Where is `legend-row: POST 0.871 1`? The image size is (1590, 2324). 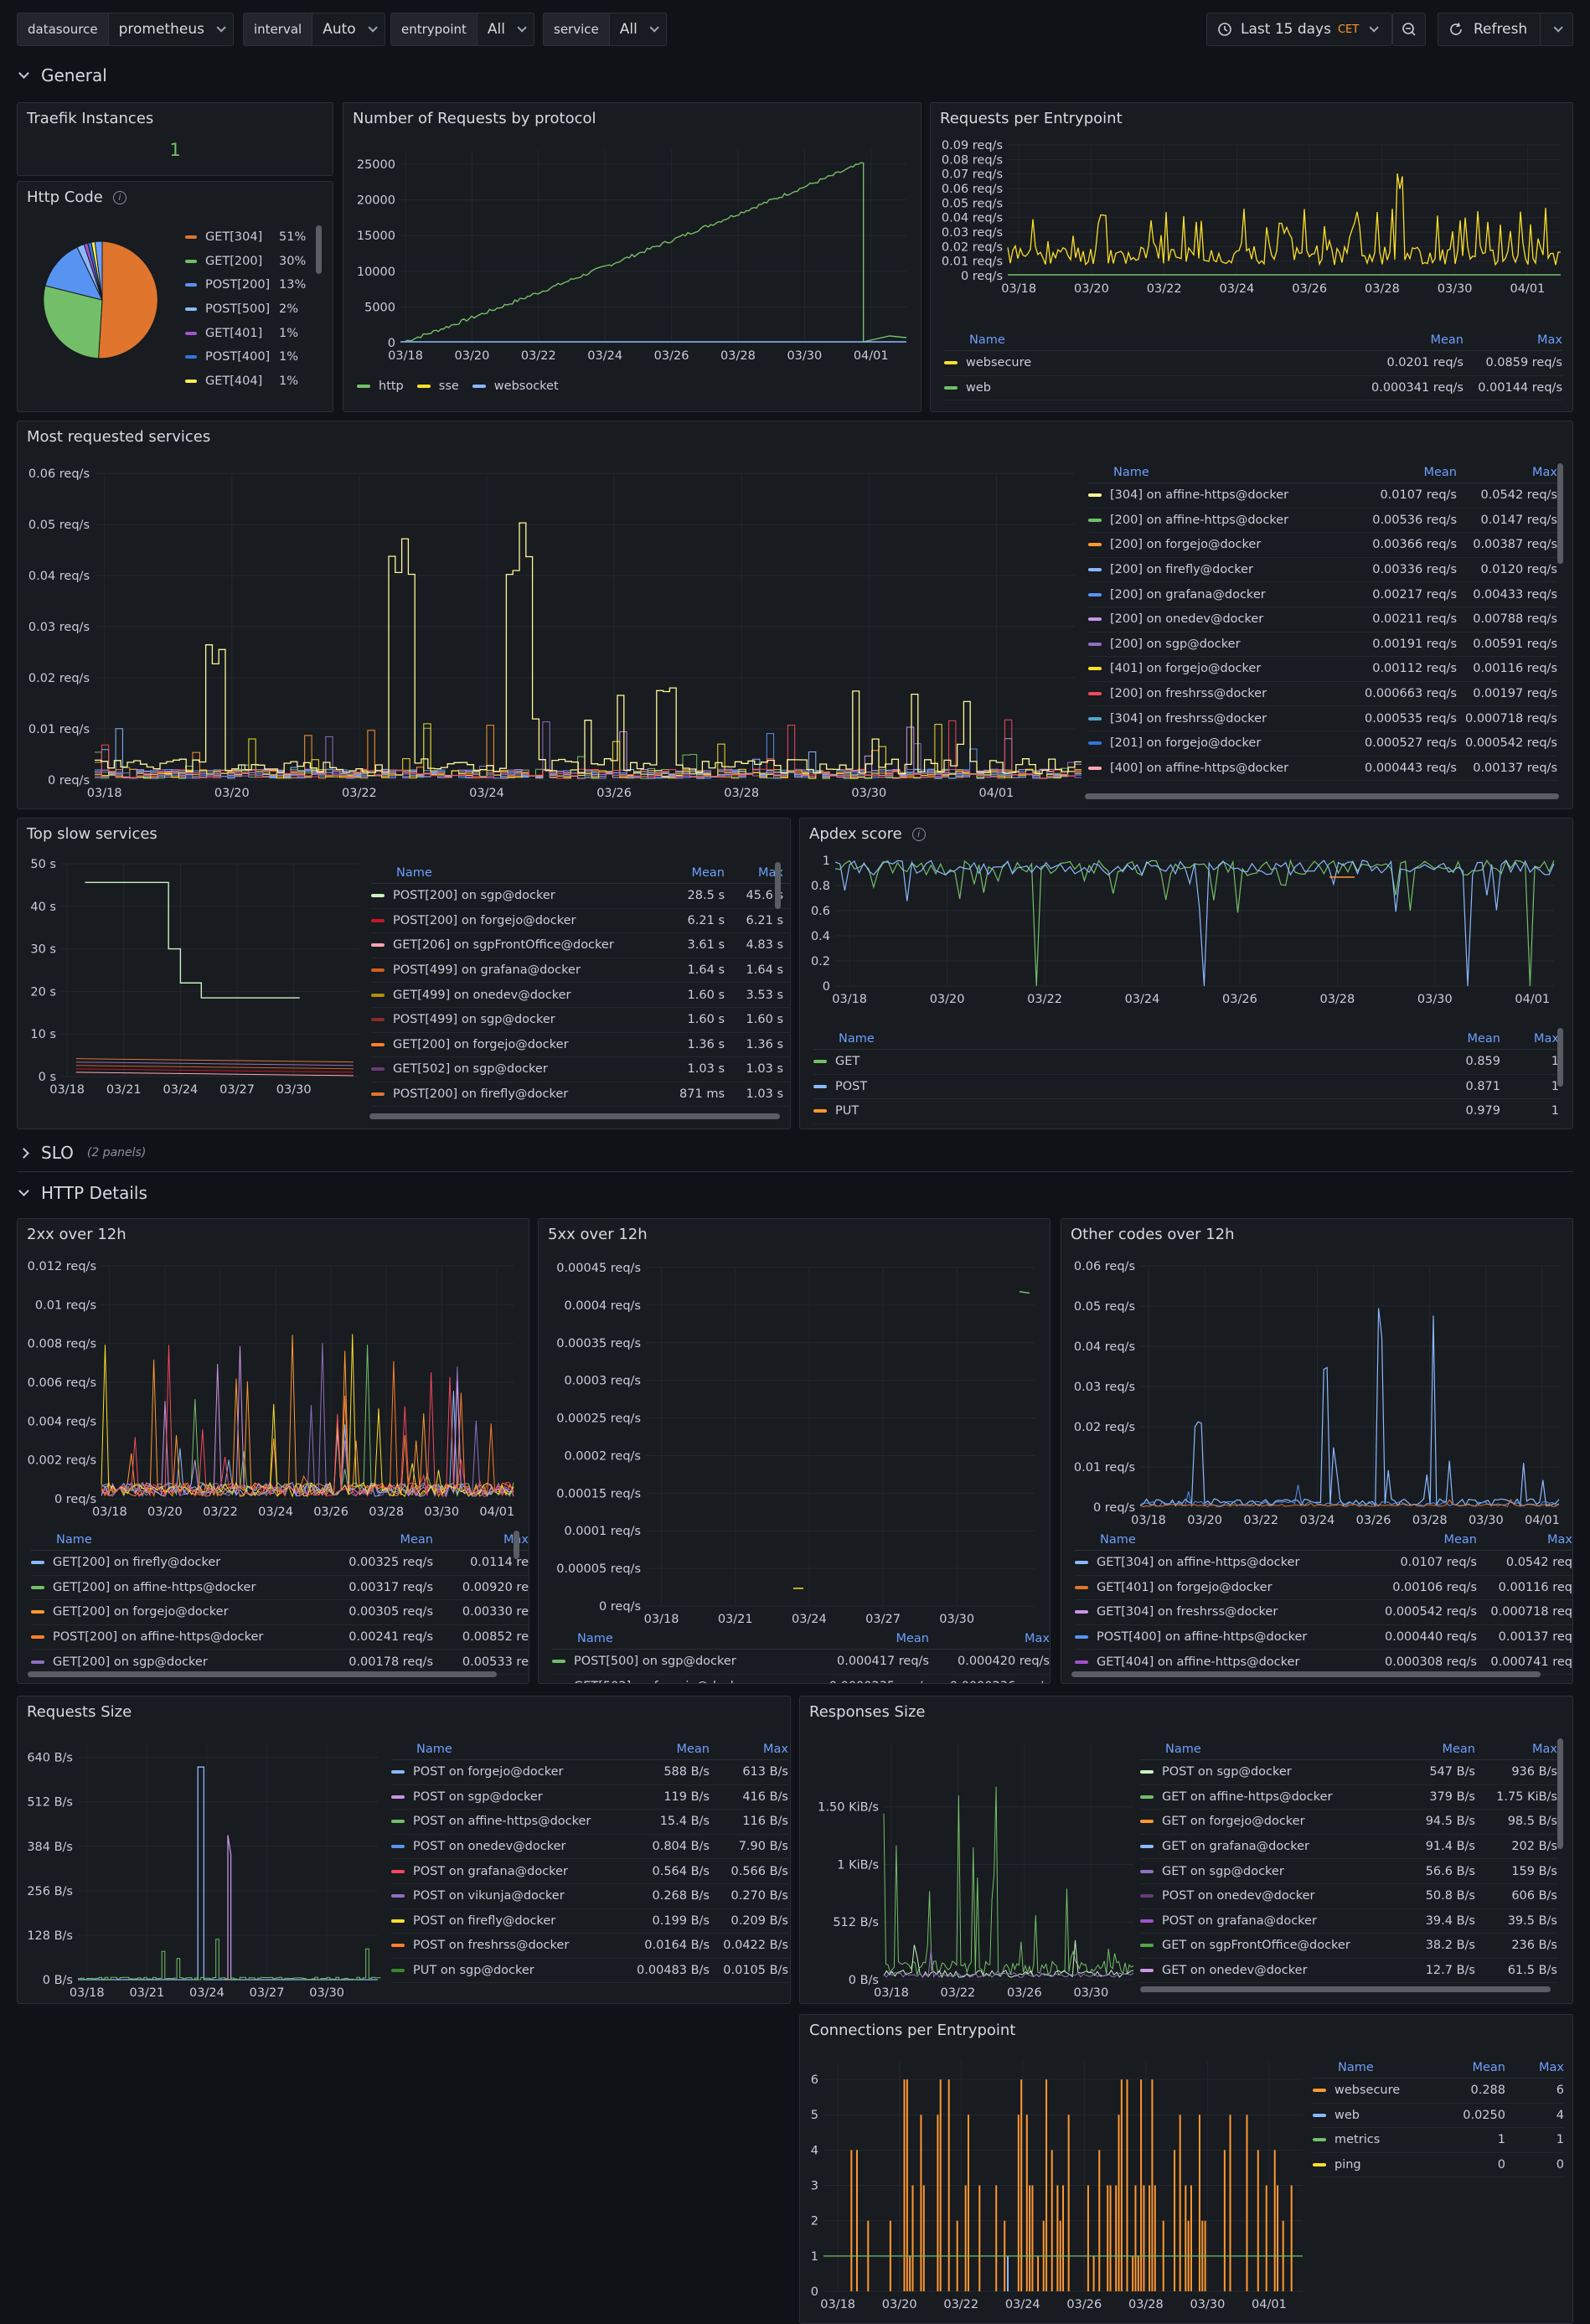
legend-row: POST 0.871 1 is located at coordinates (1186, 1087).